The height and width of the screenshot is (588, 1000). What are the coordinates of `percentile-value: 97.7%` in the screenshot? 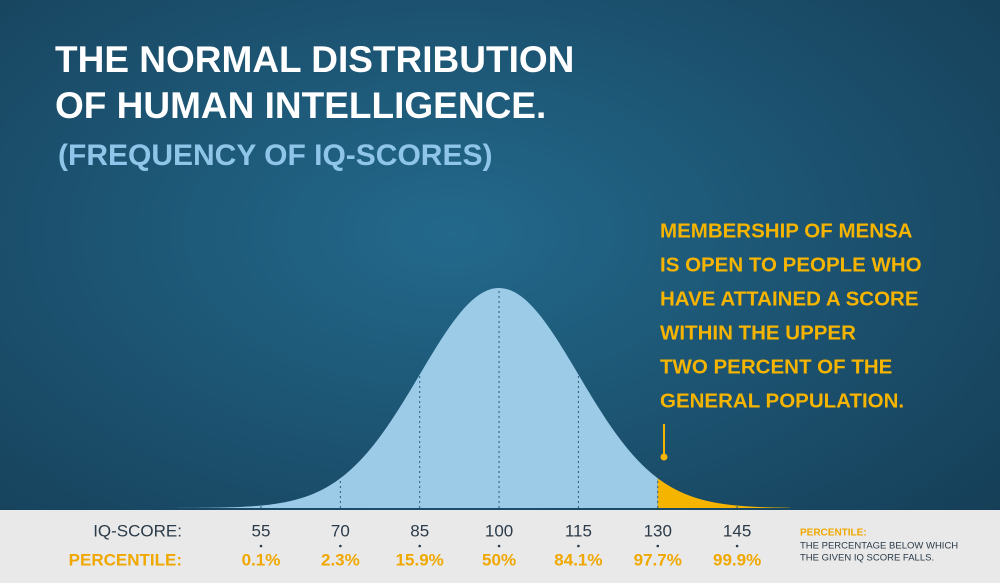 It's located at (658, 559).